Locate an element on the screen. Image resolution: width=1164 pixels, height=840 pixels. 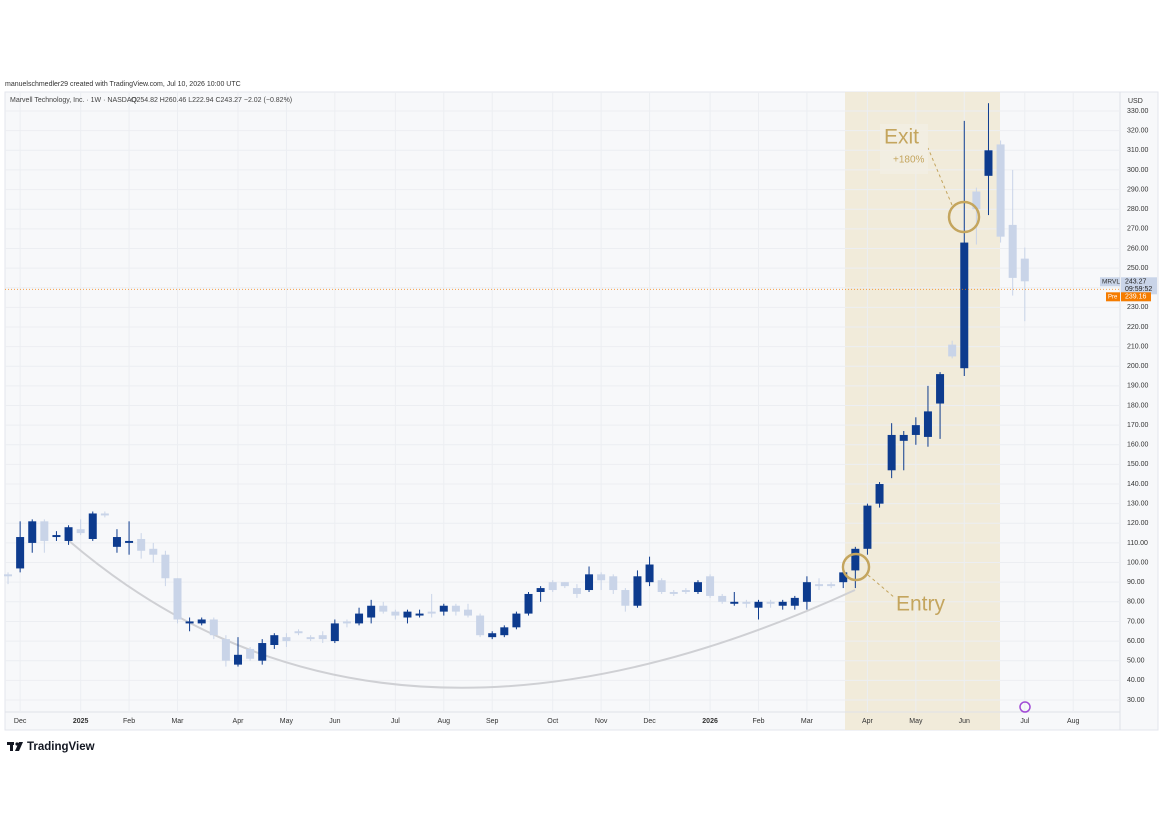
symbol-tag is located at coordinates (1110, 282).